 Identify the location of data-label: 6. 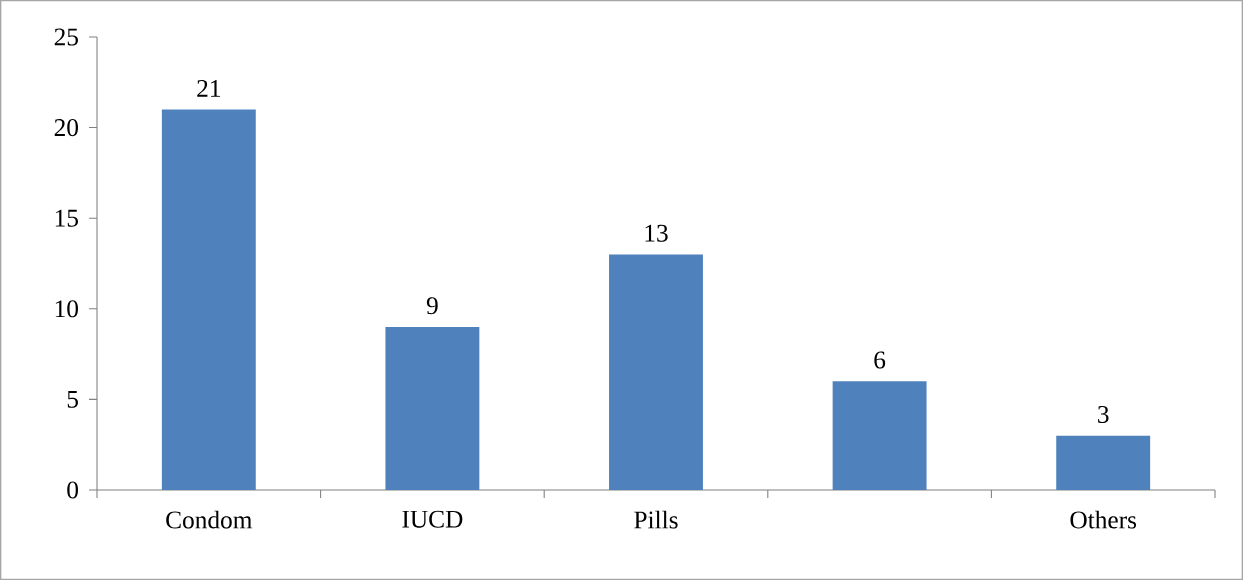
(880, 360).